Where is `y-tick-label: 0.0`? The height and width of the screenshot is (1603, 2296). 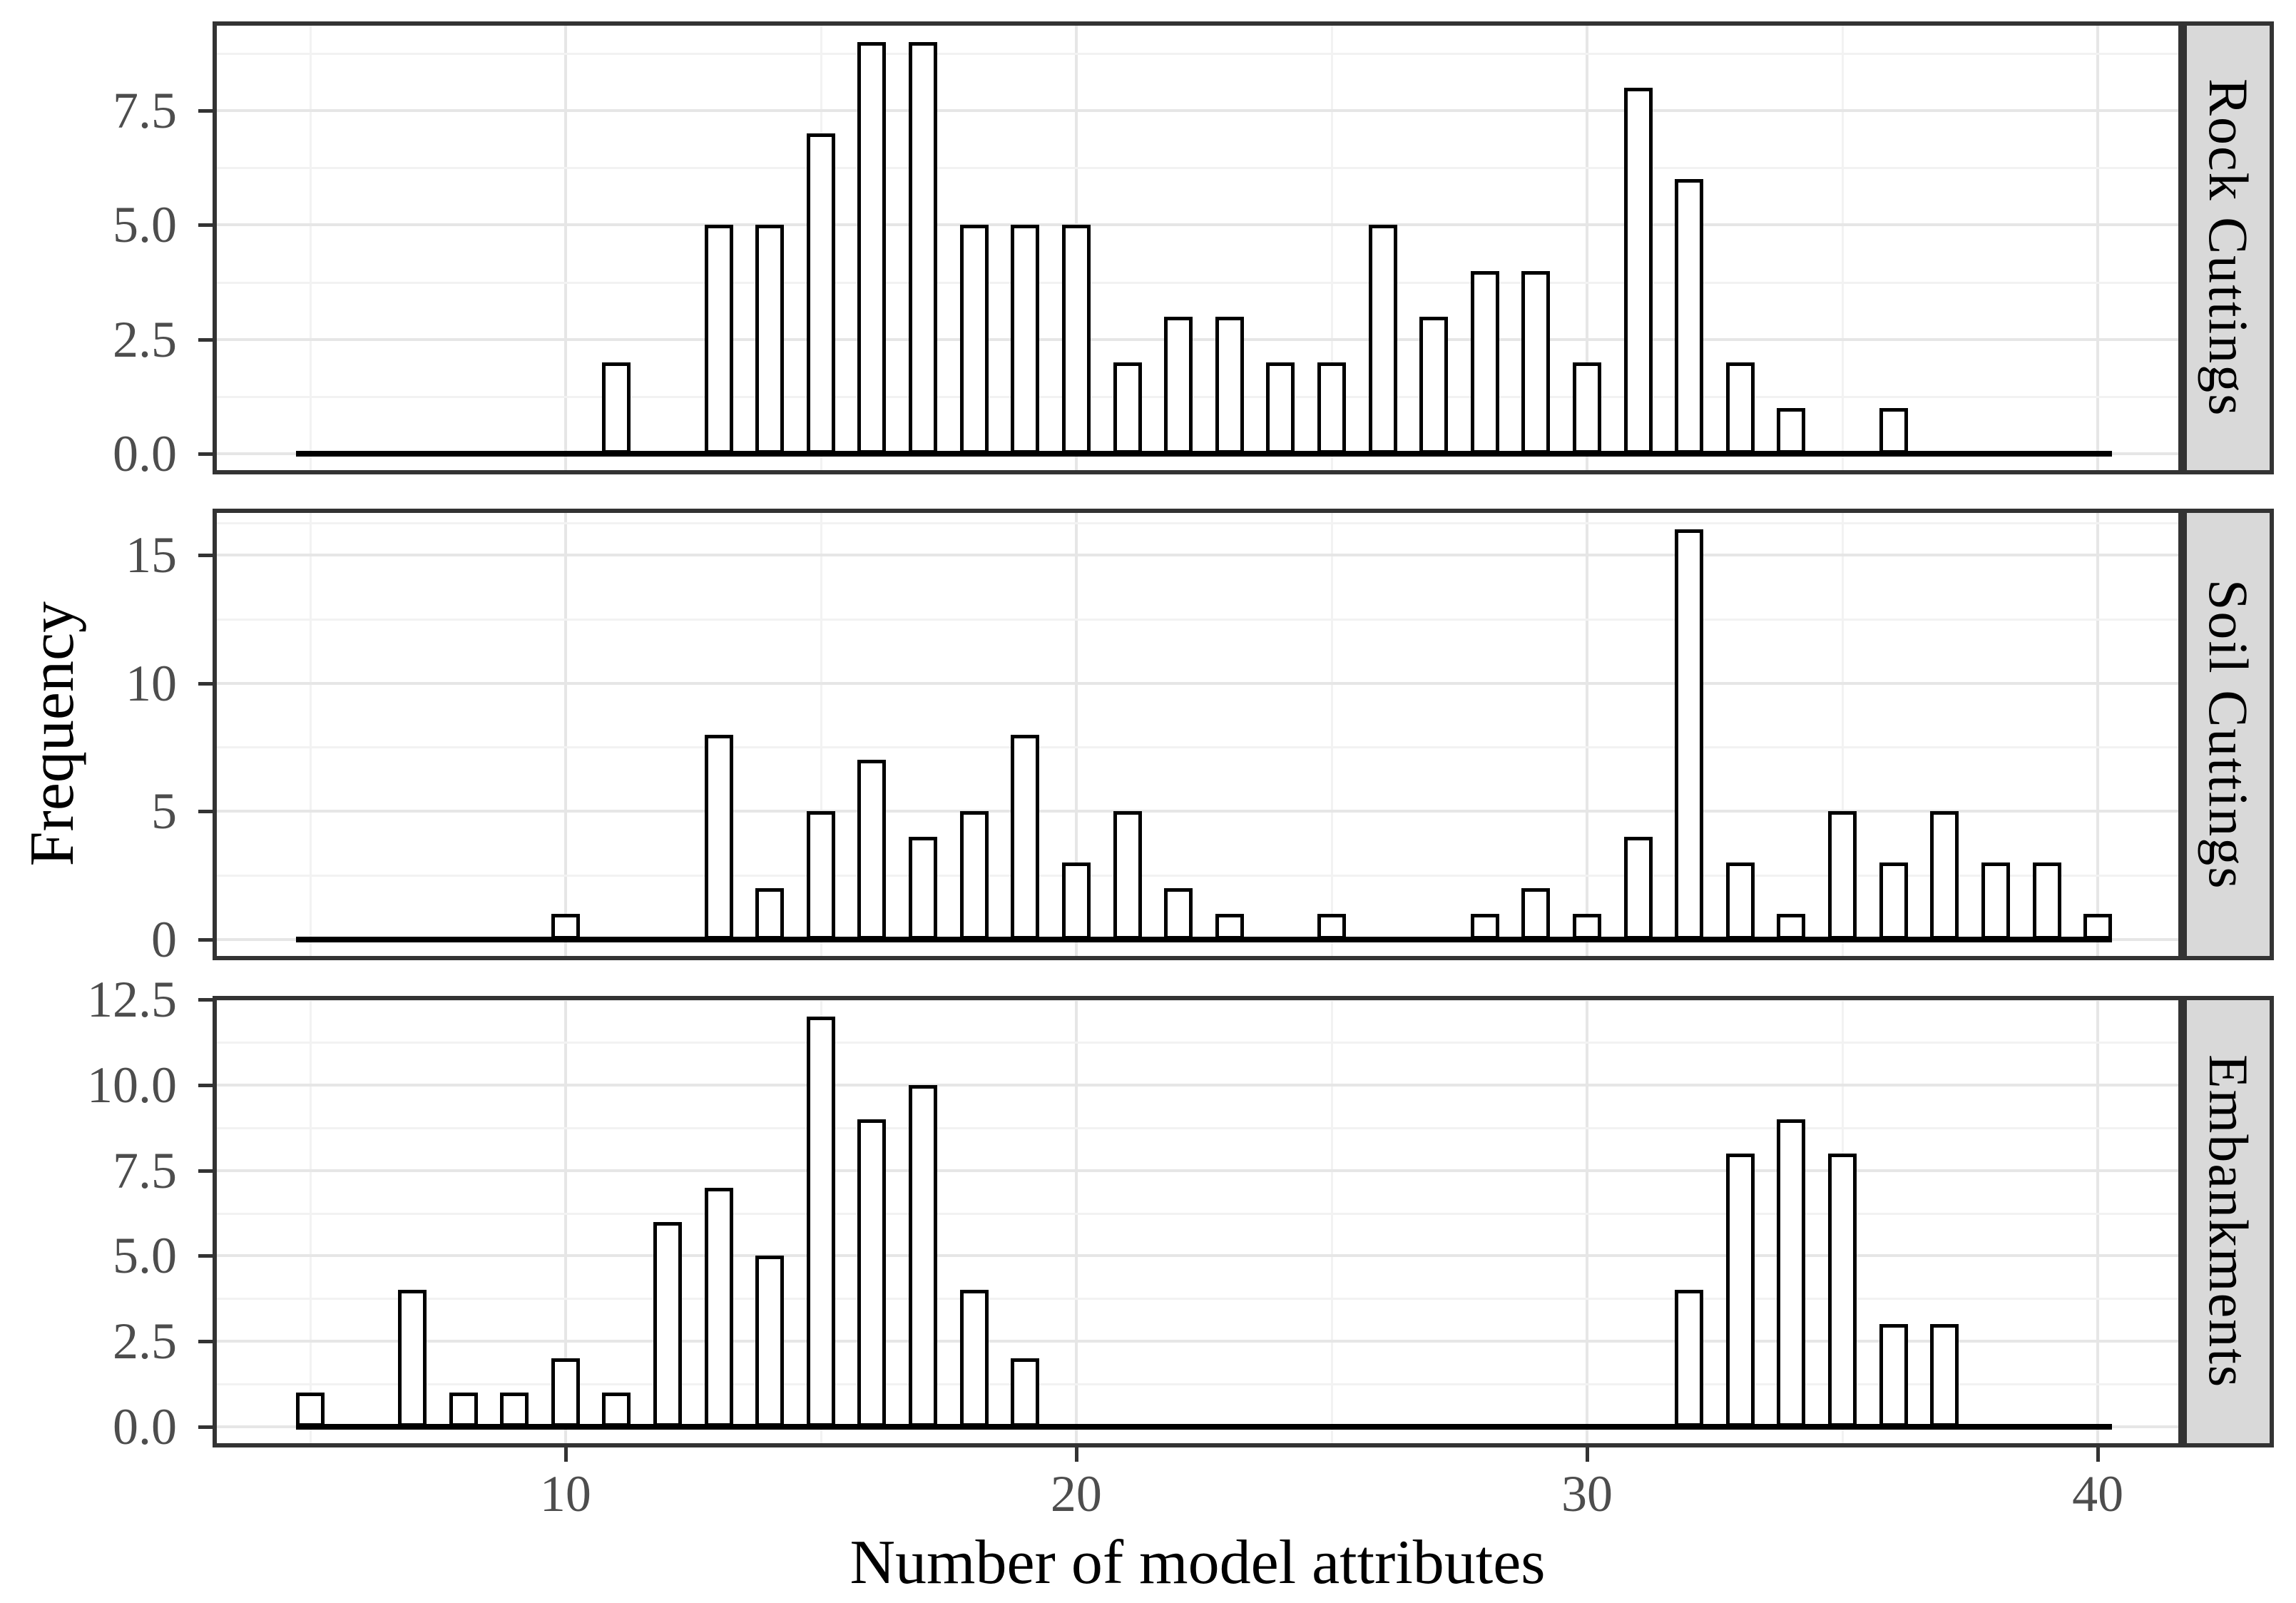 y-tick-label: 0.0 is located at coordinates (145, 454).